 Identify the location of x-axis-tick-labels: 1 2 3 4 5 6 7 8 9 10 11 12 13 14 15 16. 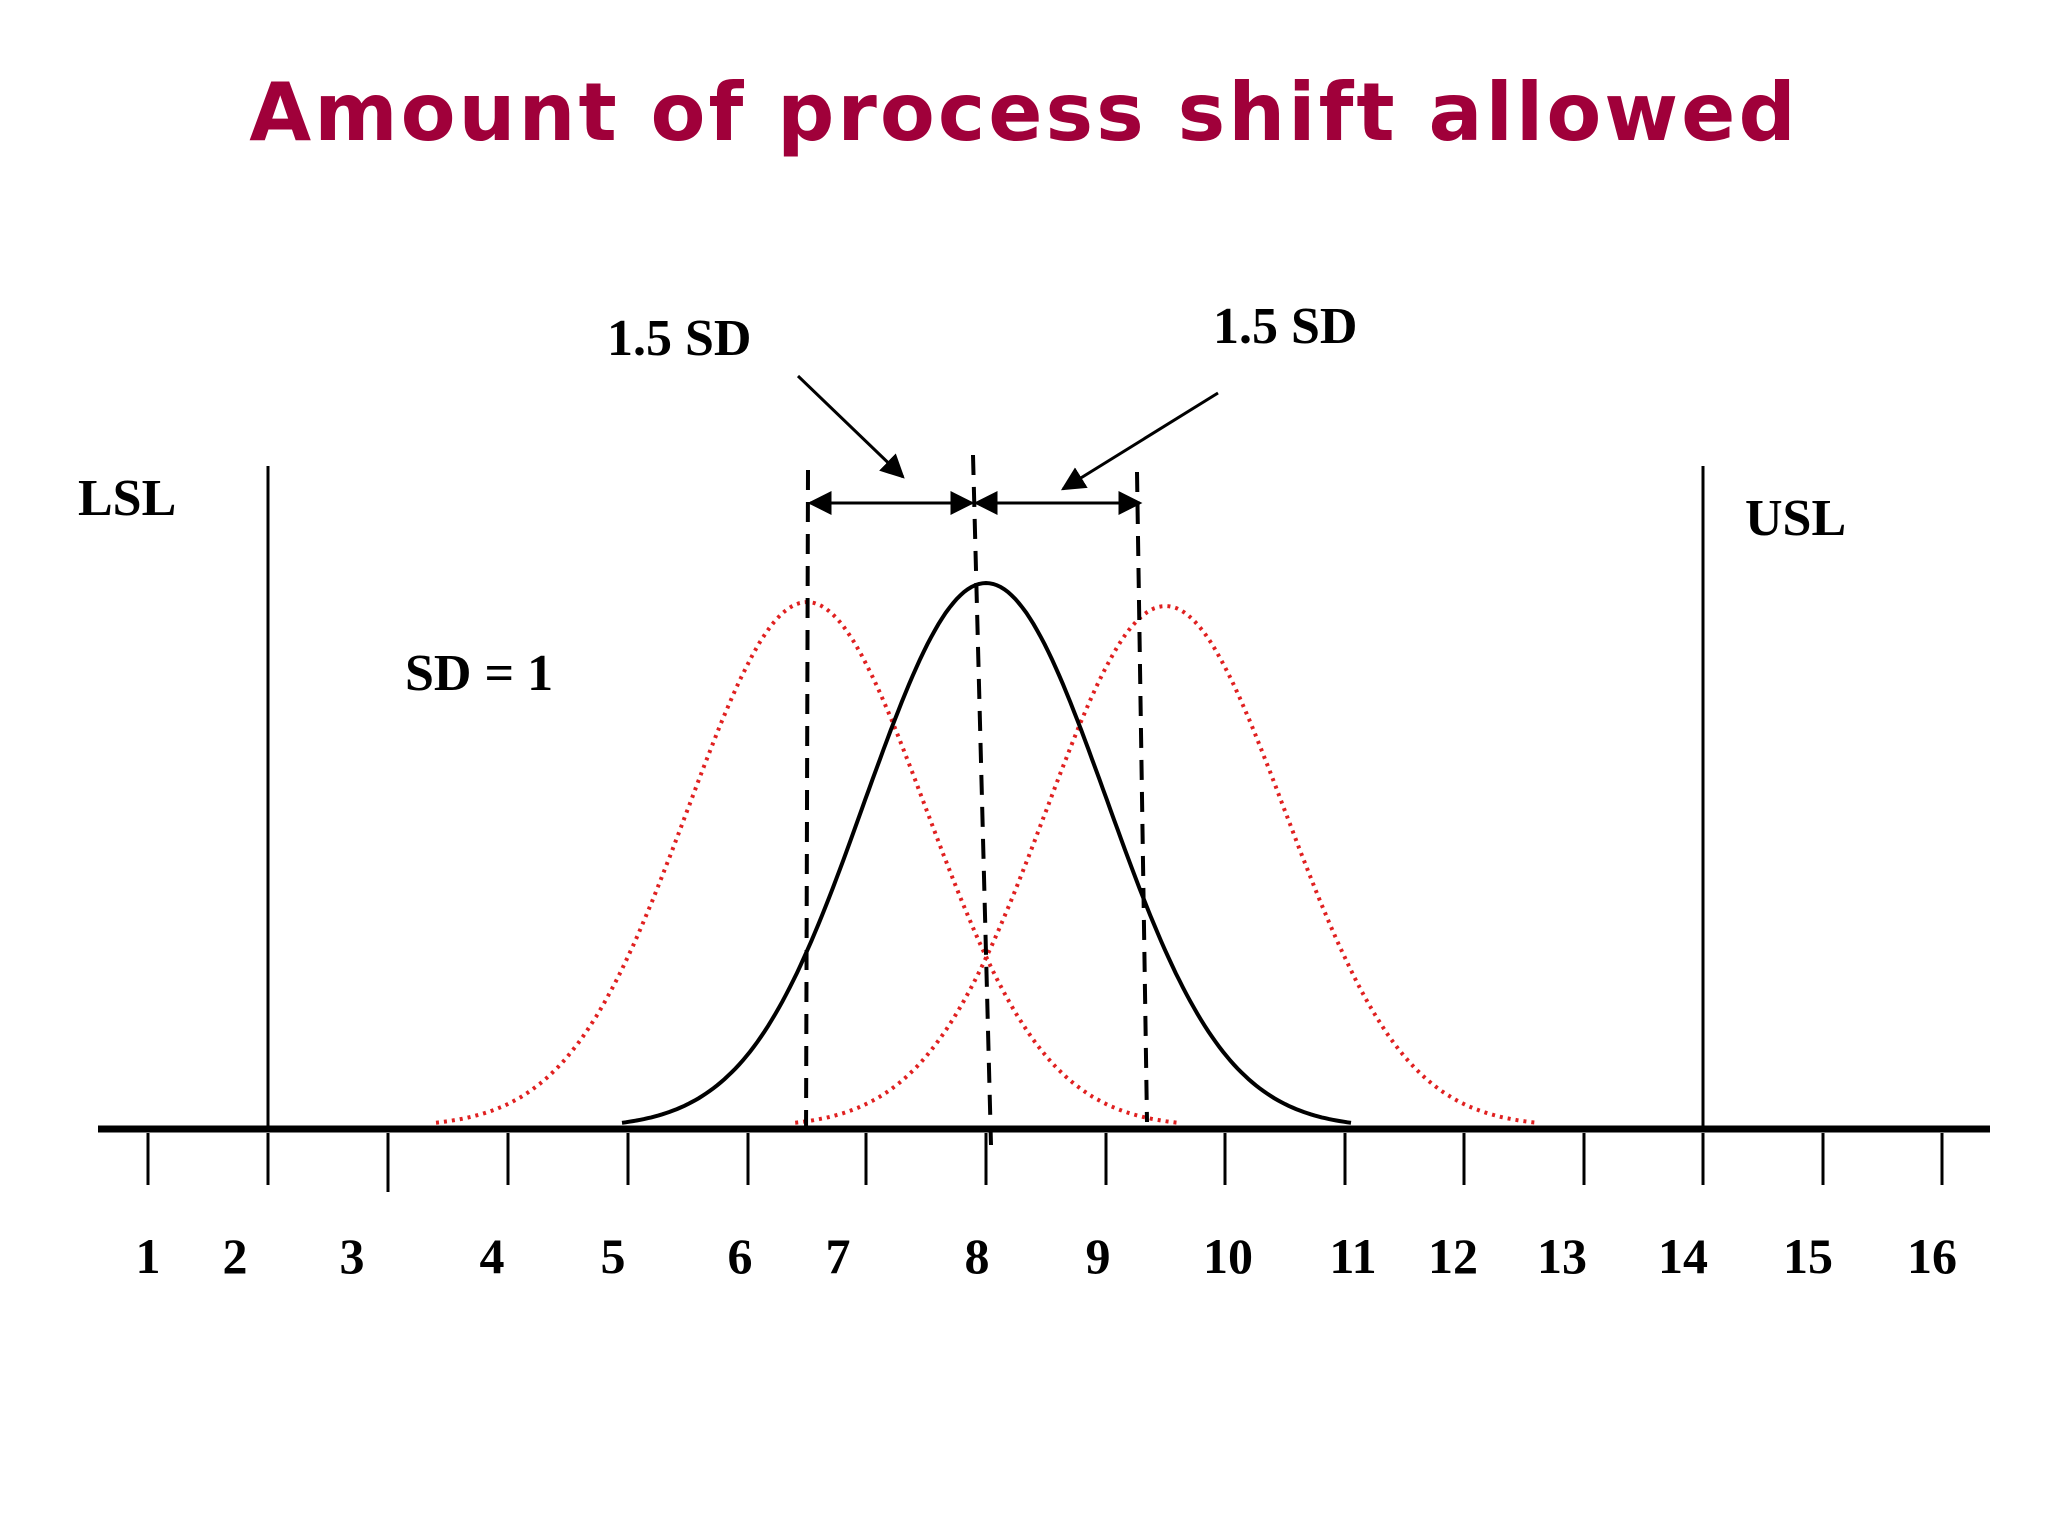
(1047, 1256).